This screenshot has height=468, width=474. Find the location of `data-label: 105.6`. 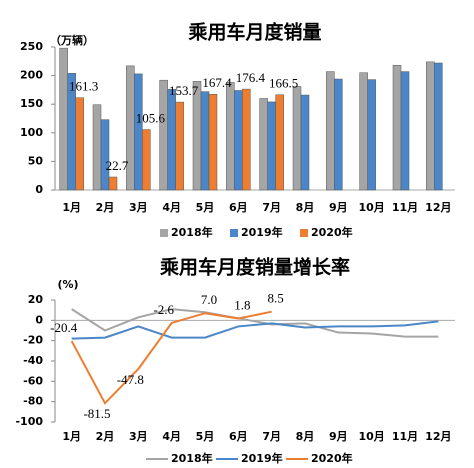

data-label: 105.6 is located at coordinates (151, 118).